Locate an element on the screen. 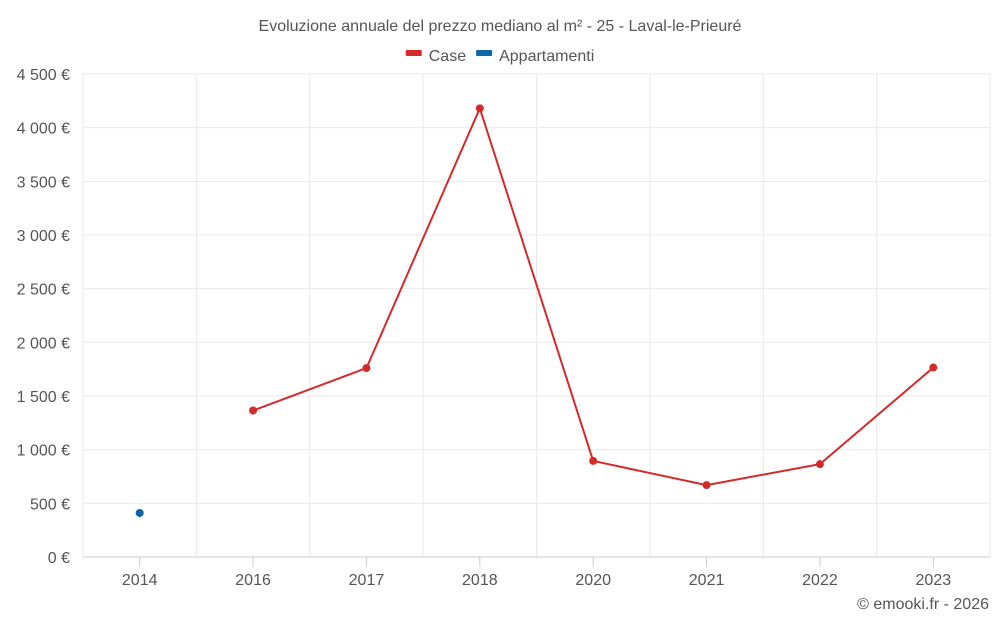 The height and width of the screenshot is (625, 1000). series-appartamenti is located at coordinates (139, 512).